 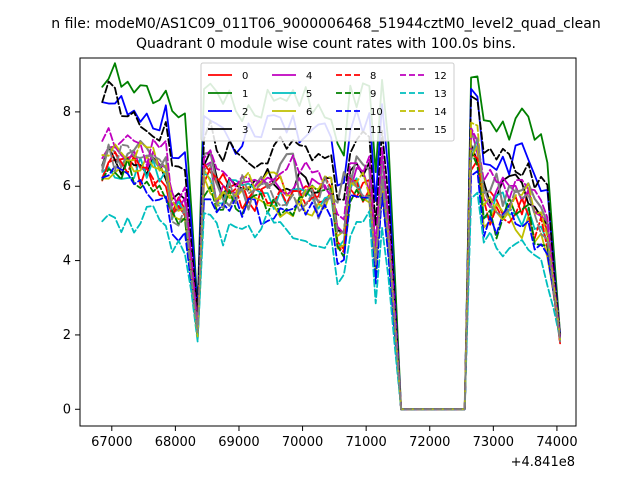 What do you see at coordinates (493, 442) in the screenshot?
I see `x-tick-label: 73000` at bounding box center [493, 442].